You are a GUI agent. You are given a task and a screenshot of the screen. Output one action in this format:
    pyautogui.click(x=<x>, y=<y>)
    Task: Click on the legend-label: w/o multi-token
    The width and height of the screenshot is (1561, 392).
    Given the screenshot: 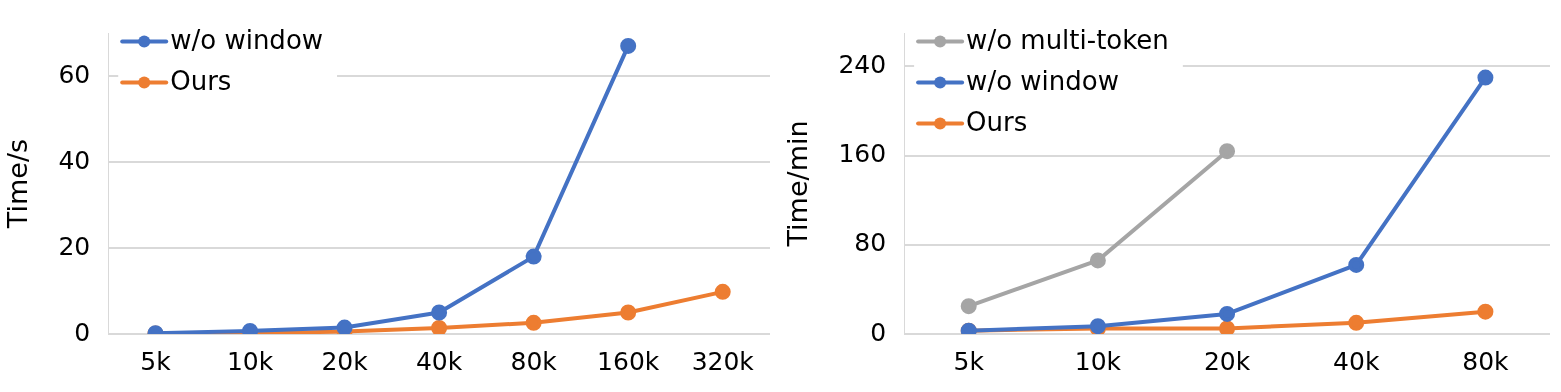 What is the action you would take?
    pyautogui.click(x=1067, y=40)
    